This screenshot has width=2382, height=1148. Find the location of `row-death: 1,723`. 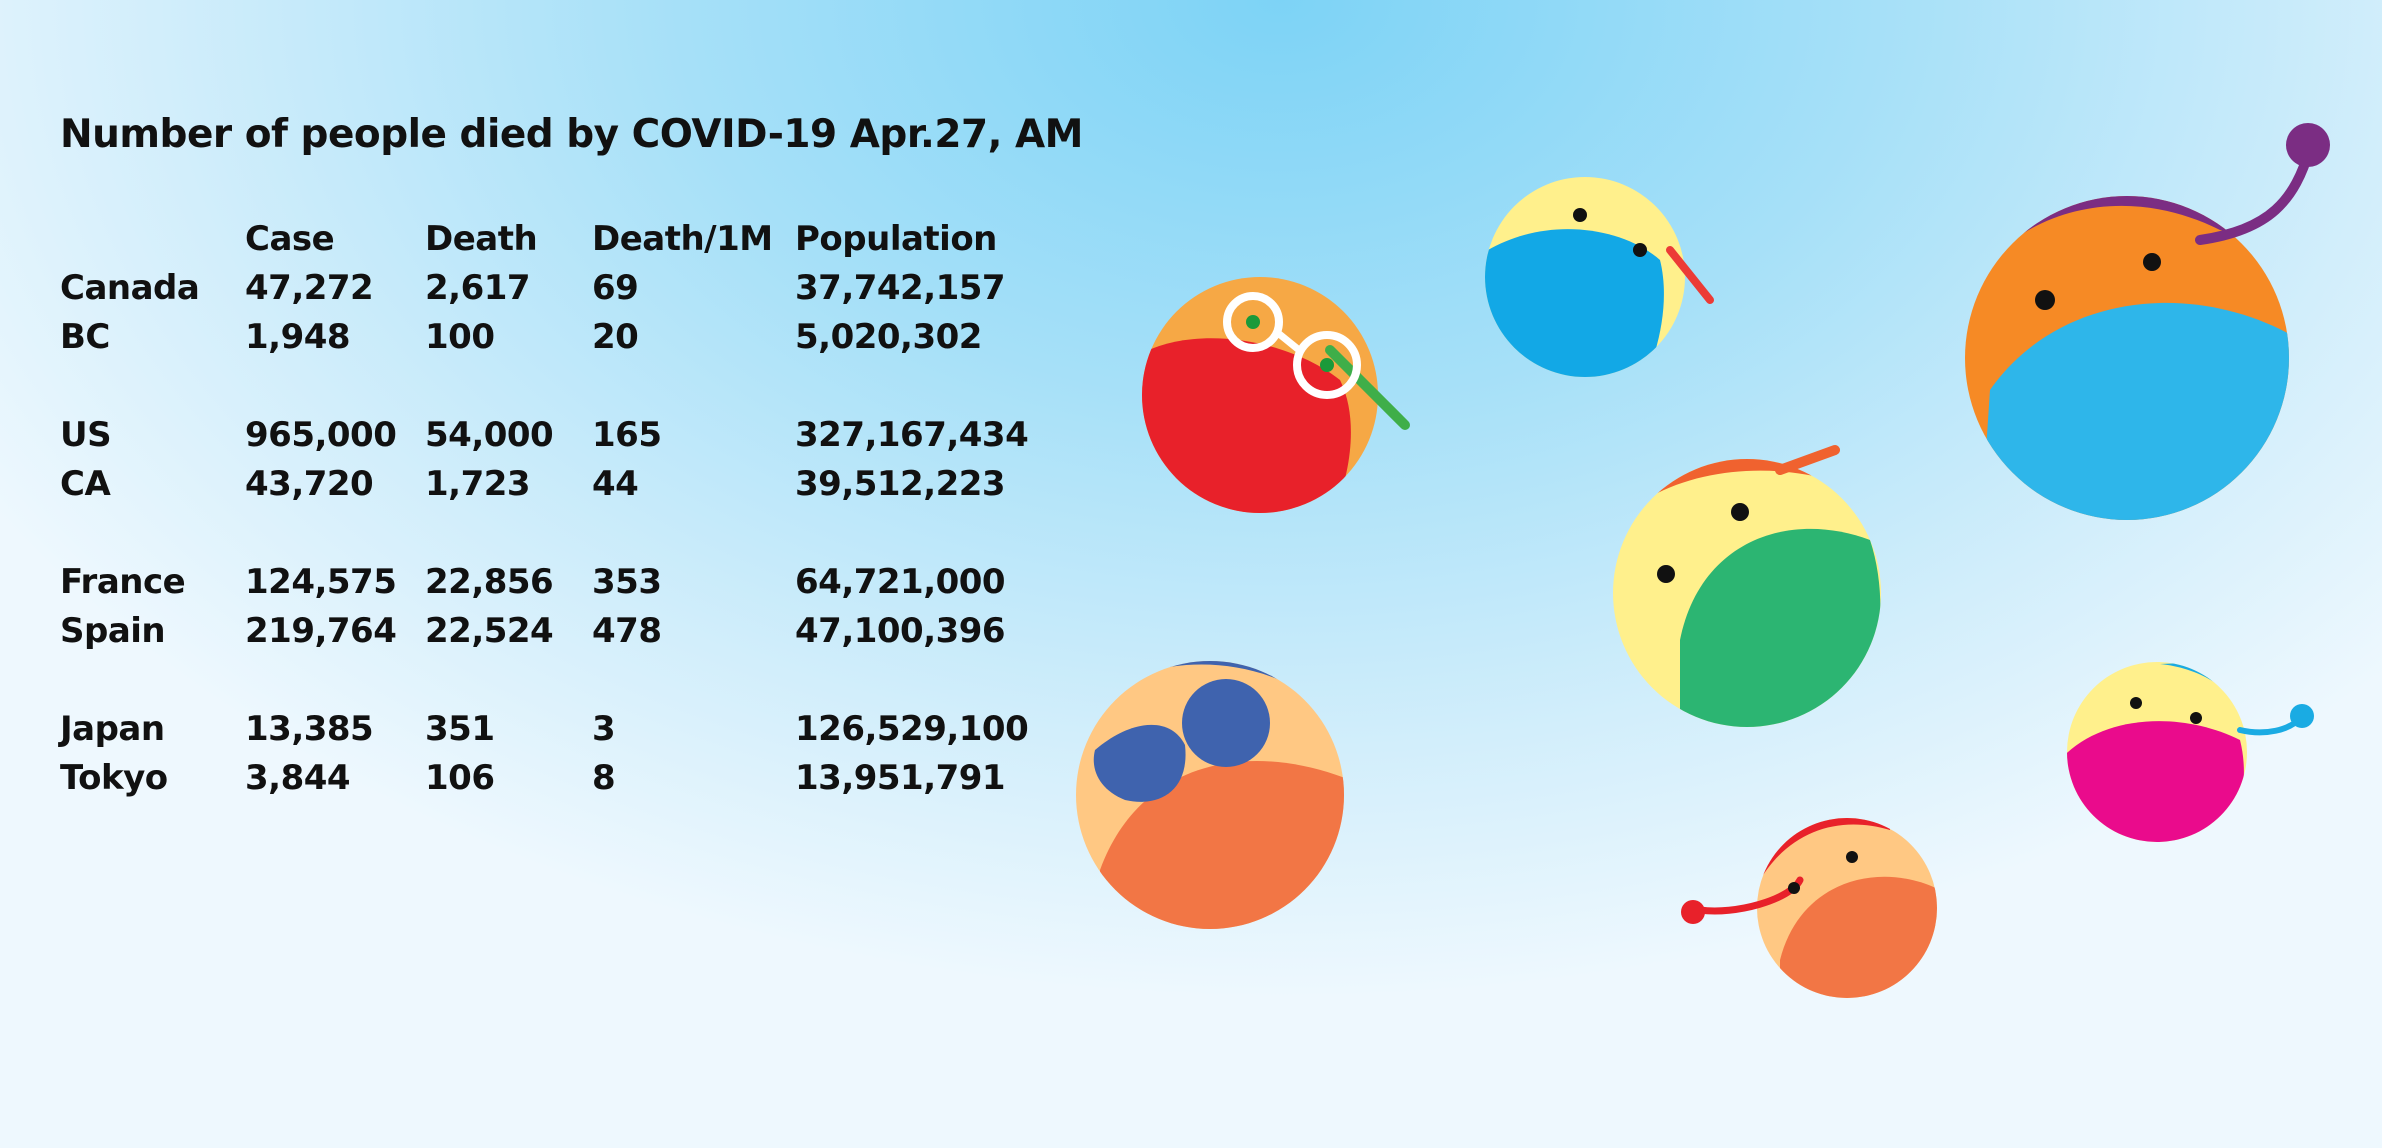

row-death: 1,723 is located at coordinates (478, 484).